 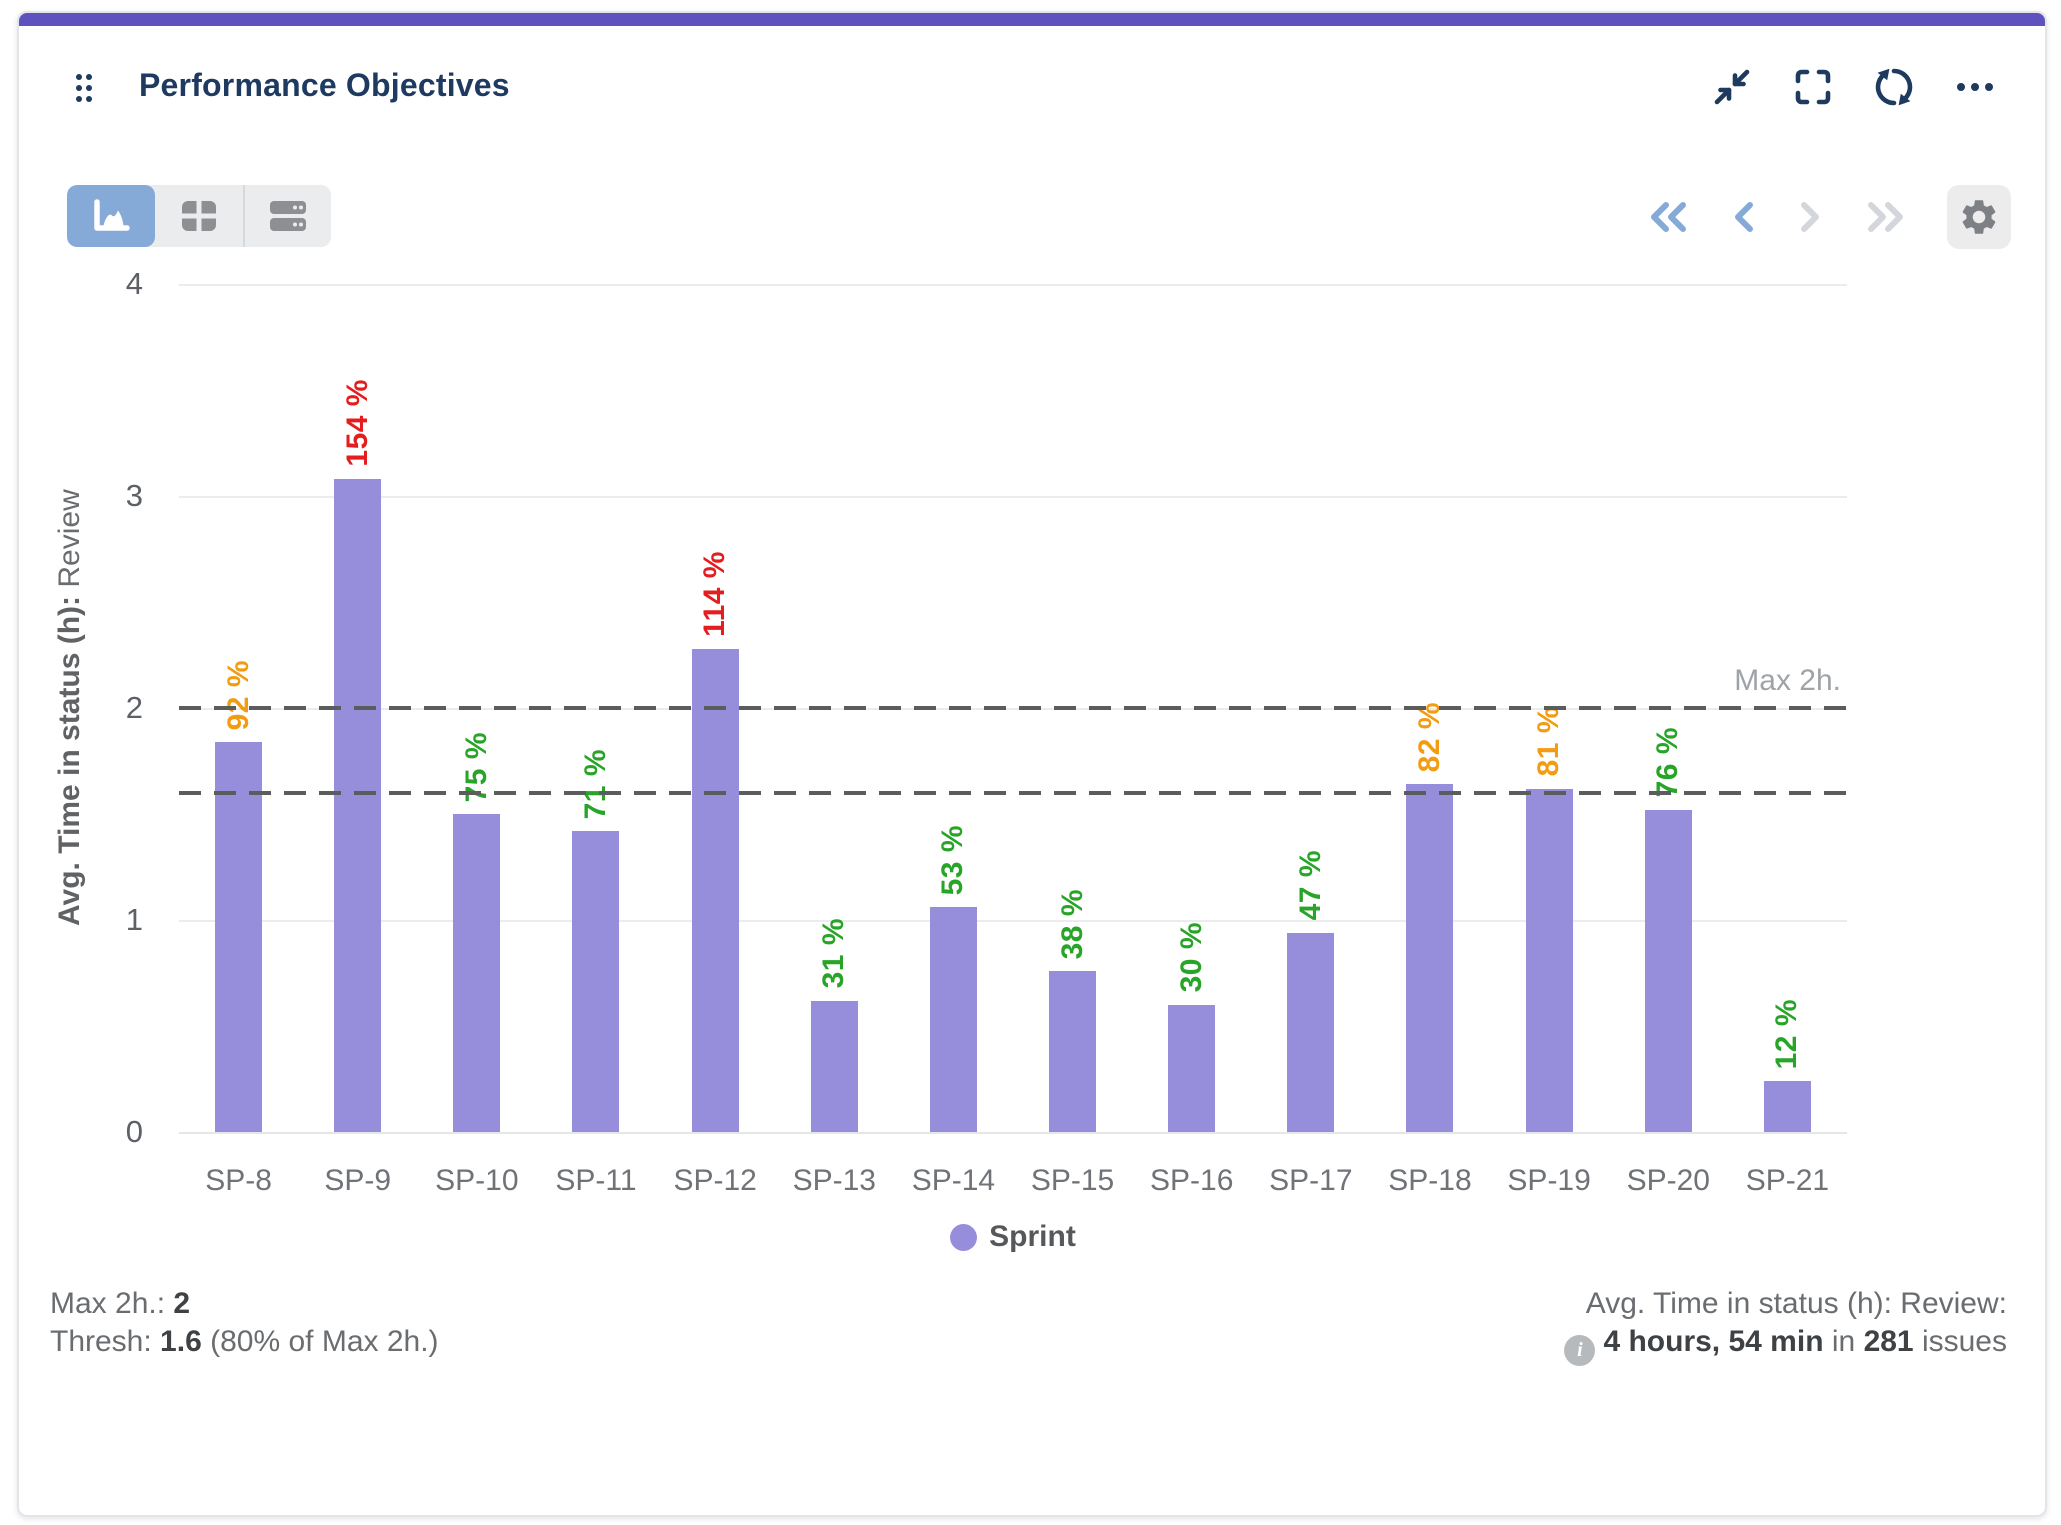 I want to click on bar-value-label: 12 %, so click(x=1787, y=1034).